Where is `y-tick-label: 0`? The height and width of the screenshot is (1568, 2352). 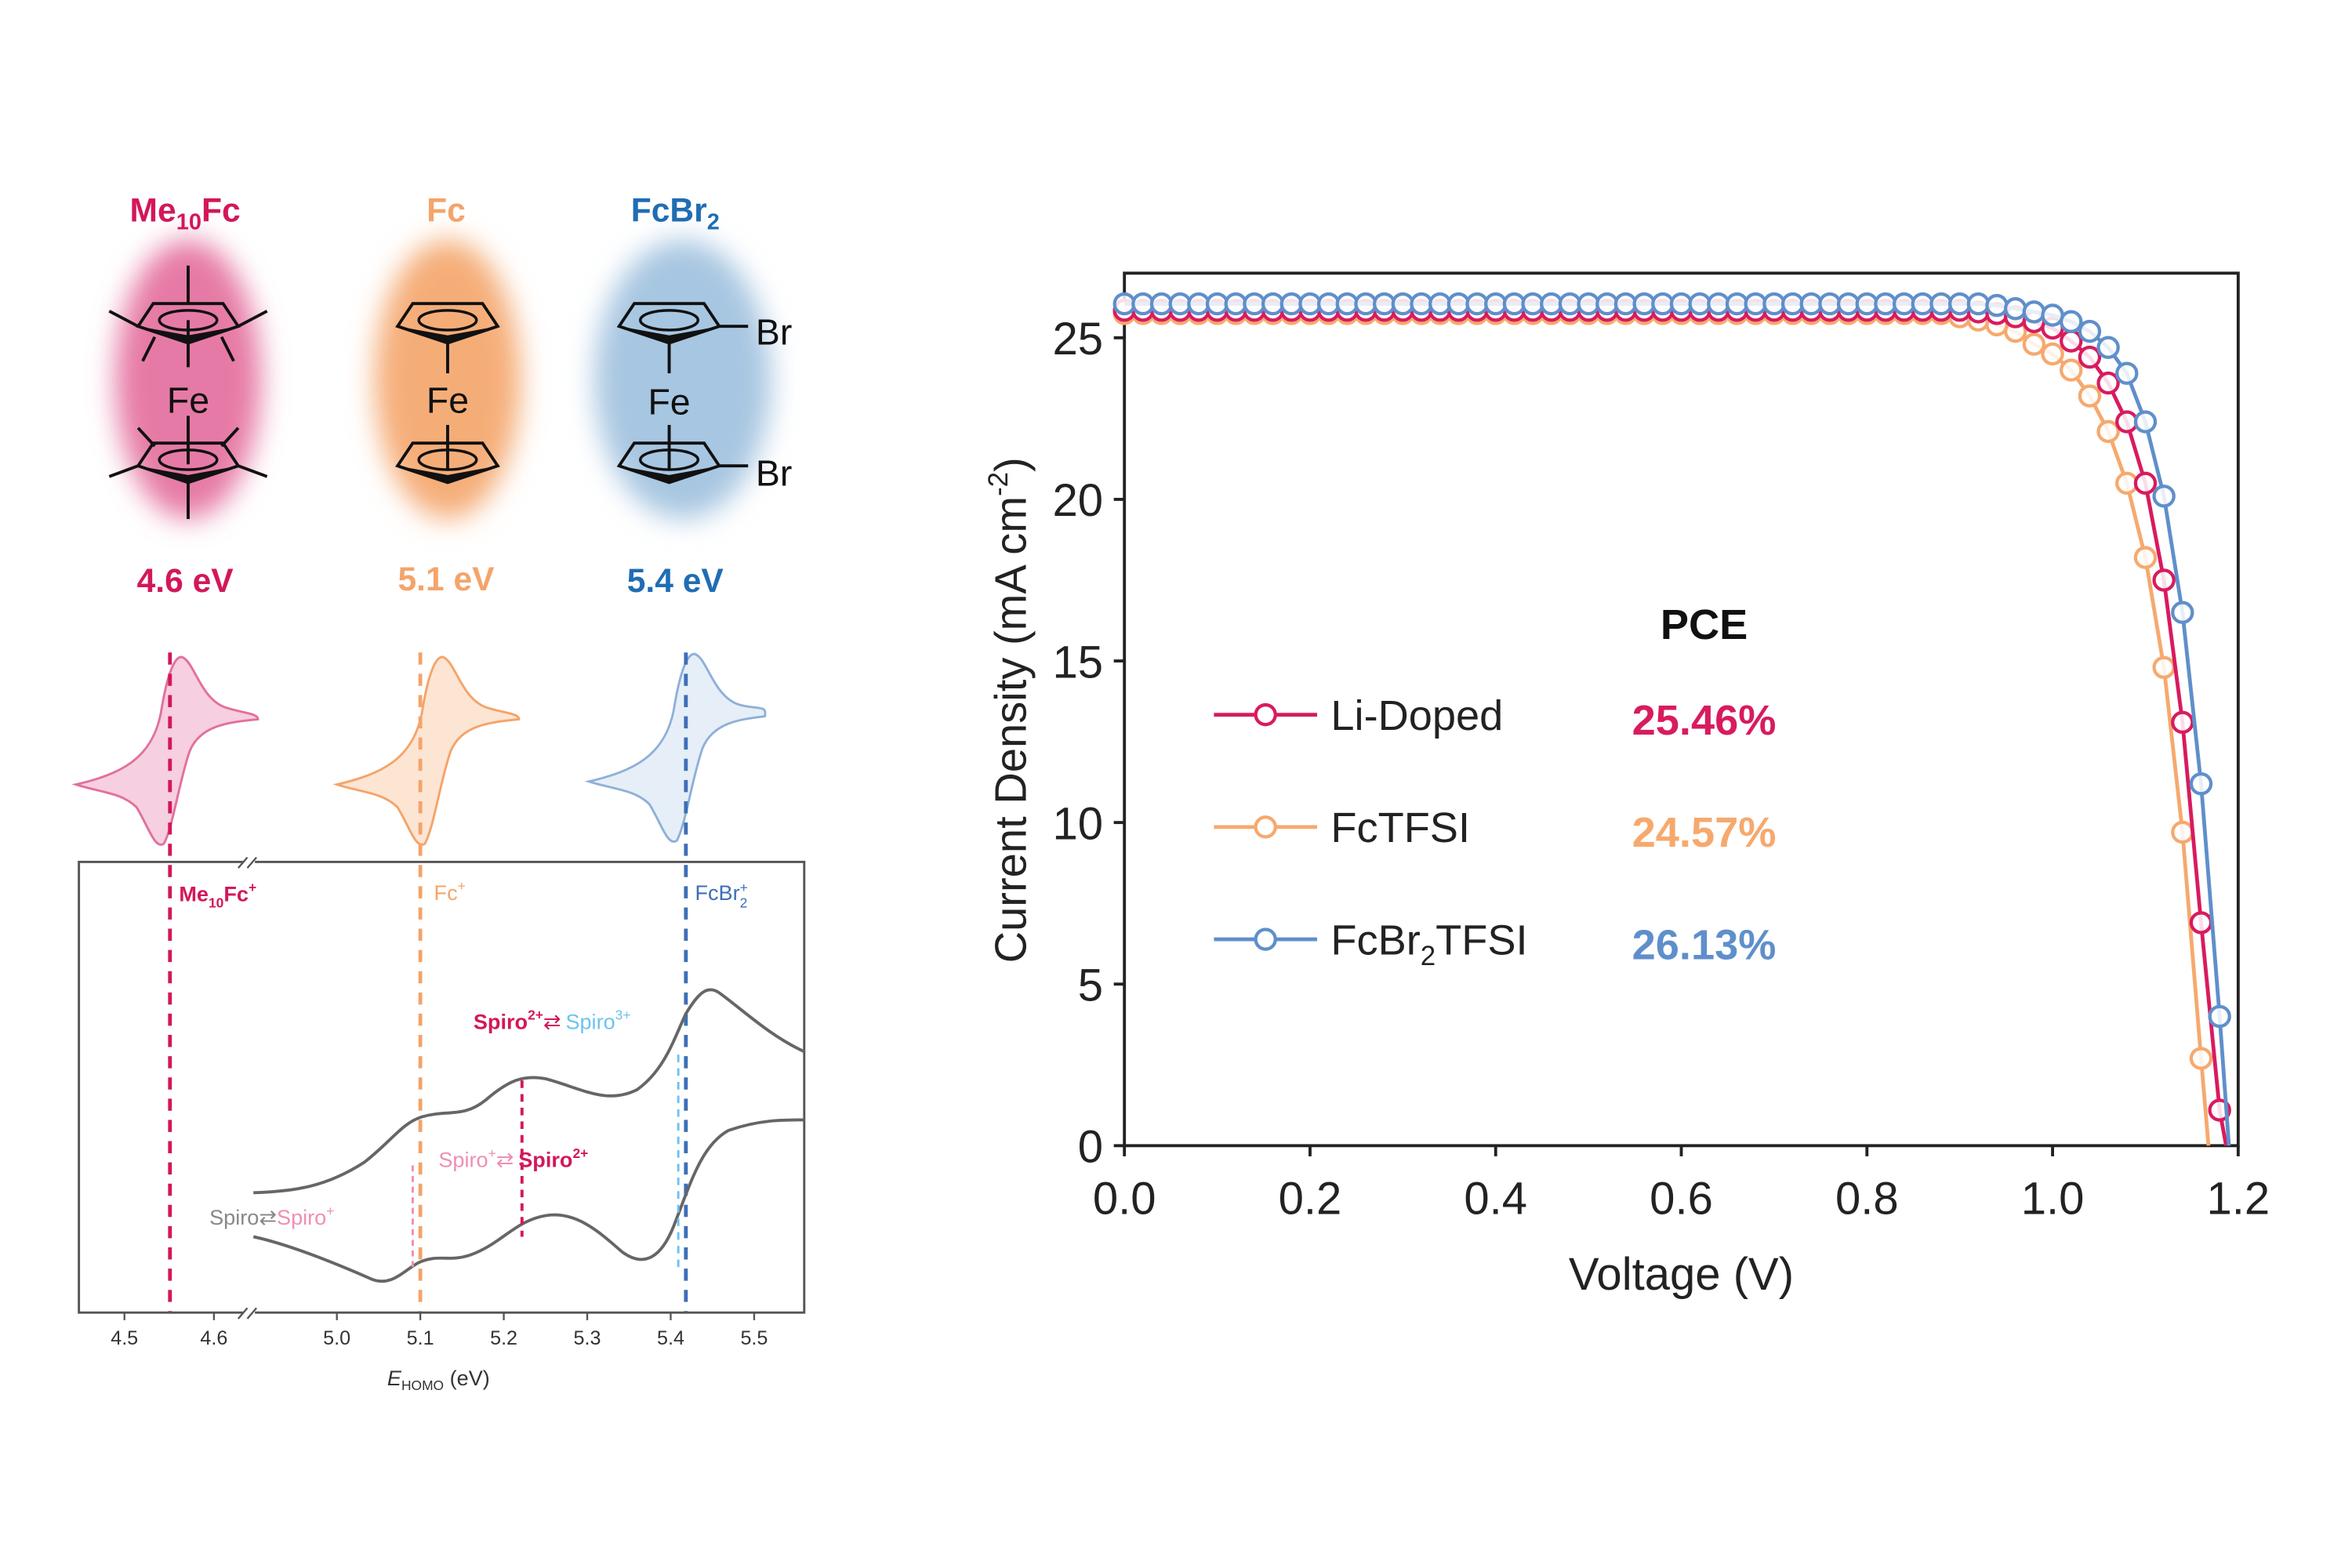 y-tick-label: 0 is located at coordinates (1090, 1147).